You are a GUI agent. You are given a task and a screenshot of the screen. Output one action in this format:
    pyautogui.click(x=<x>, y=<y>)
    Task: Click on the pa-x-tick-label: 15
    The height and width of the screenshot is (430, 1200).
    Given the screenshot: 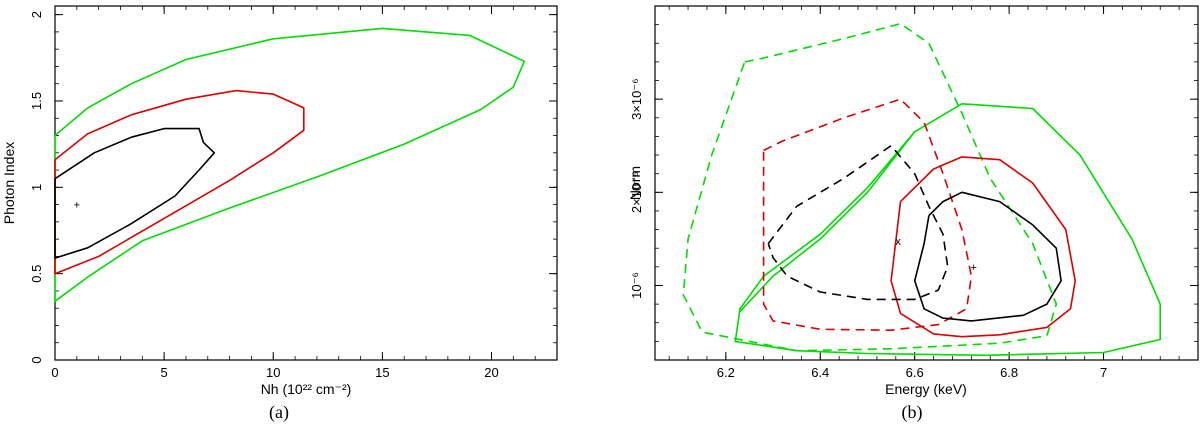 What is the action you would take?
    pyautogui.click(x=382, y=372)
    